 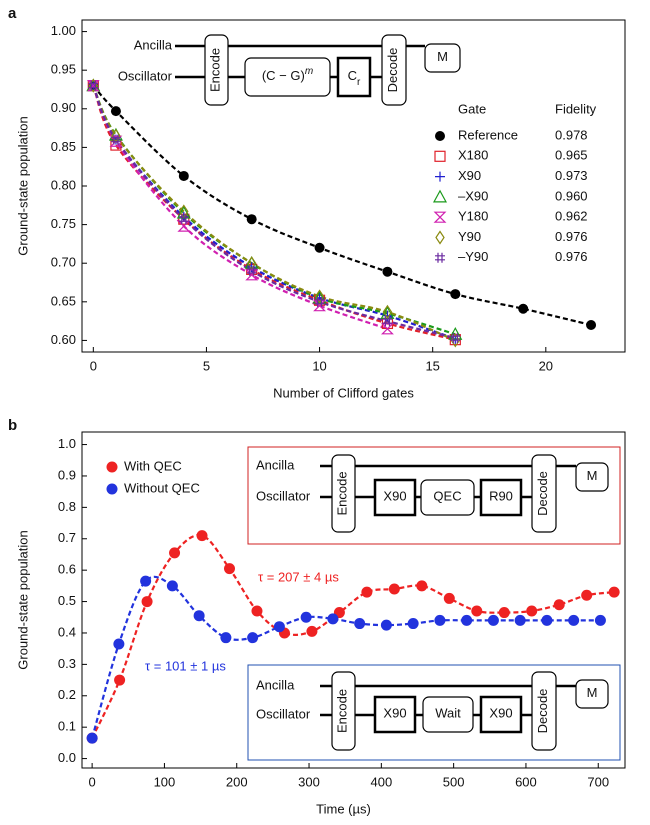 What do you see at coordinates (63, 223) in the screenshot?
I see `y-tick-label: 0.75` at bounding box center [63, 223].